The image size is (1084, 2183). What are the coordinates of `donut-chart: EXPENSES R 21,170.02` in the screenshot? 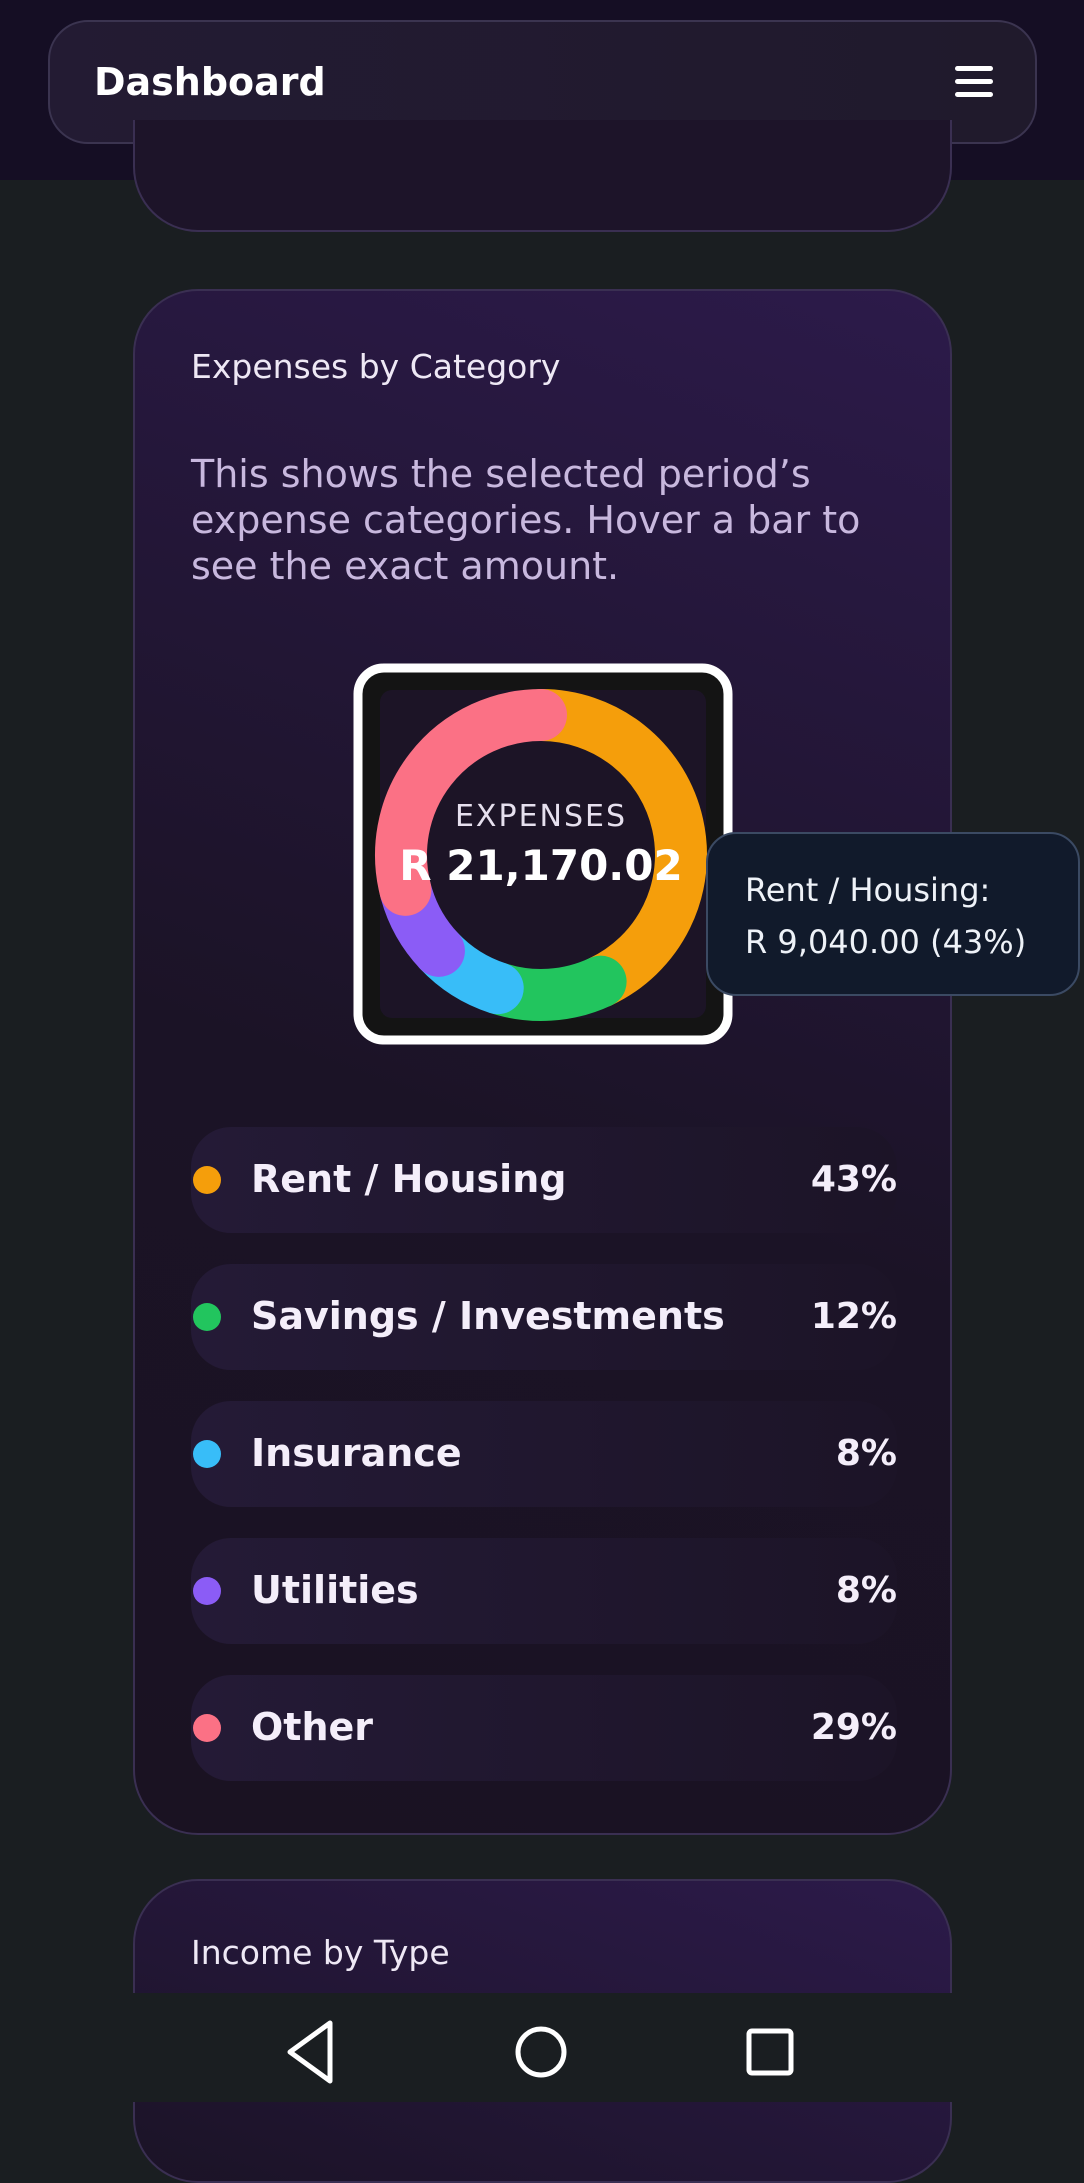 It's located at (543, 854).